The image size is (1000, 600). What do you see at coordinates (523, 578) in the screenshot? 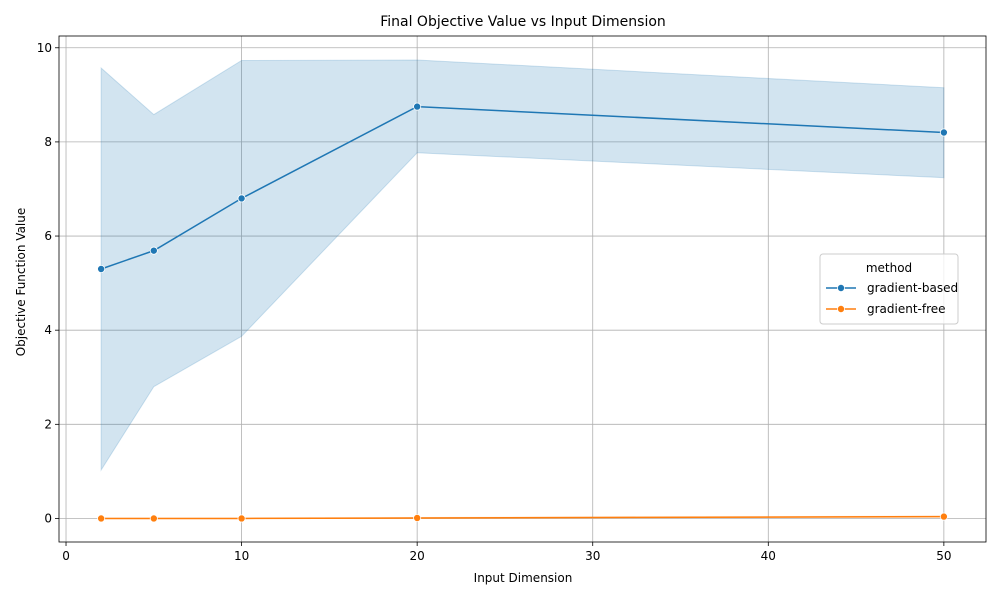
I see `x-axis-label: Input Dimension` at bounding box center [523, 578].